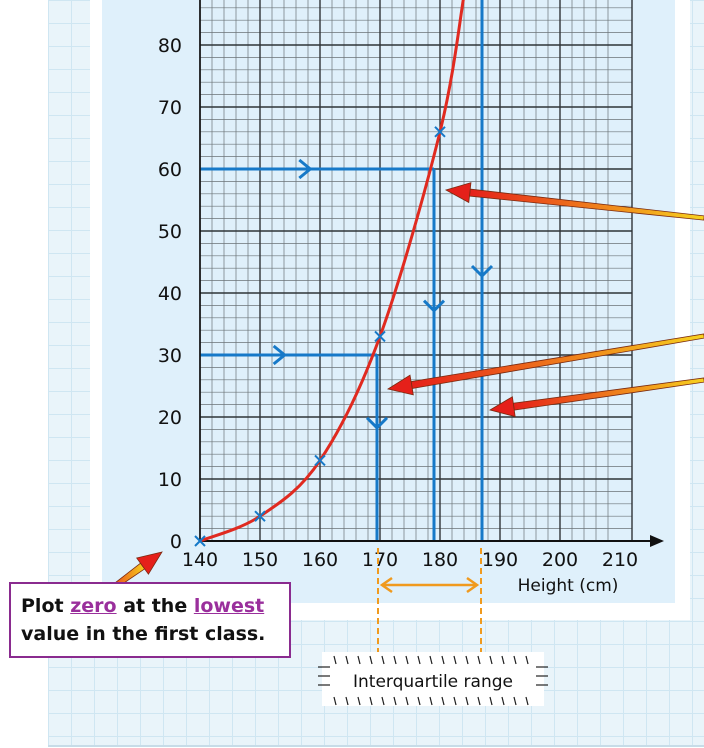  I want to click on note-text-2: at the, so click(155, 606).